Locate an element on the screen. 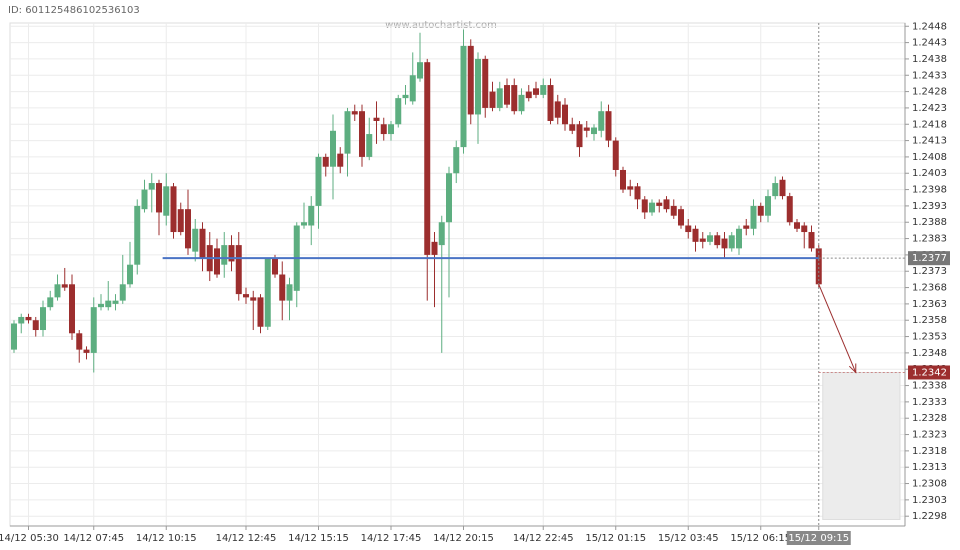 This screenshot has width=960, height=550. x-tick-label: 15/12 01:15 is located at coordinates (615, 538).